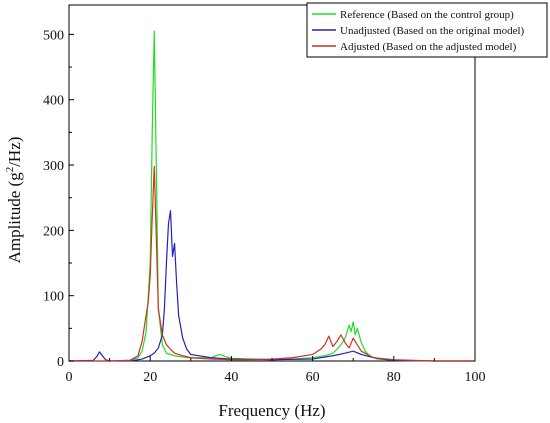 This screenshot has width=550, height=423. What do you see at coordinates (10, 170) in the screenshot?
I see `y-axis-label-sup: 2` at bounding box center [10, 170].